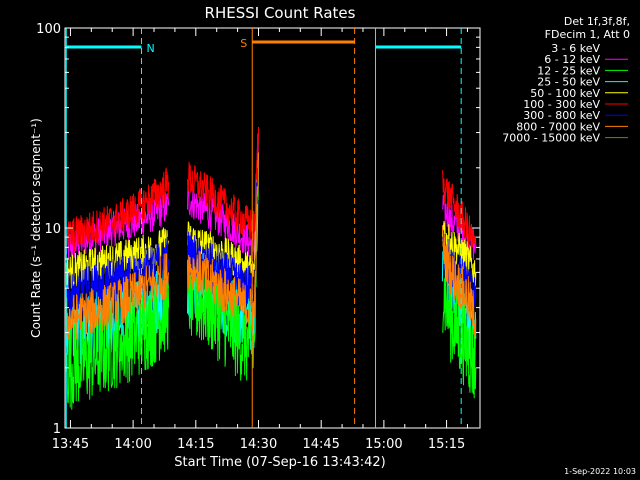 Image resolution: width=640 pixels, height=480 pixels. What do you see at coordinates (279, 462) in the screenshot?
I see `x-axis-label: Start Time (07-Sep-16 13:43:42)` at bounding box center [279, 462].